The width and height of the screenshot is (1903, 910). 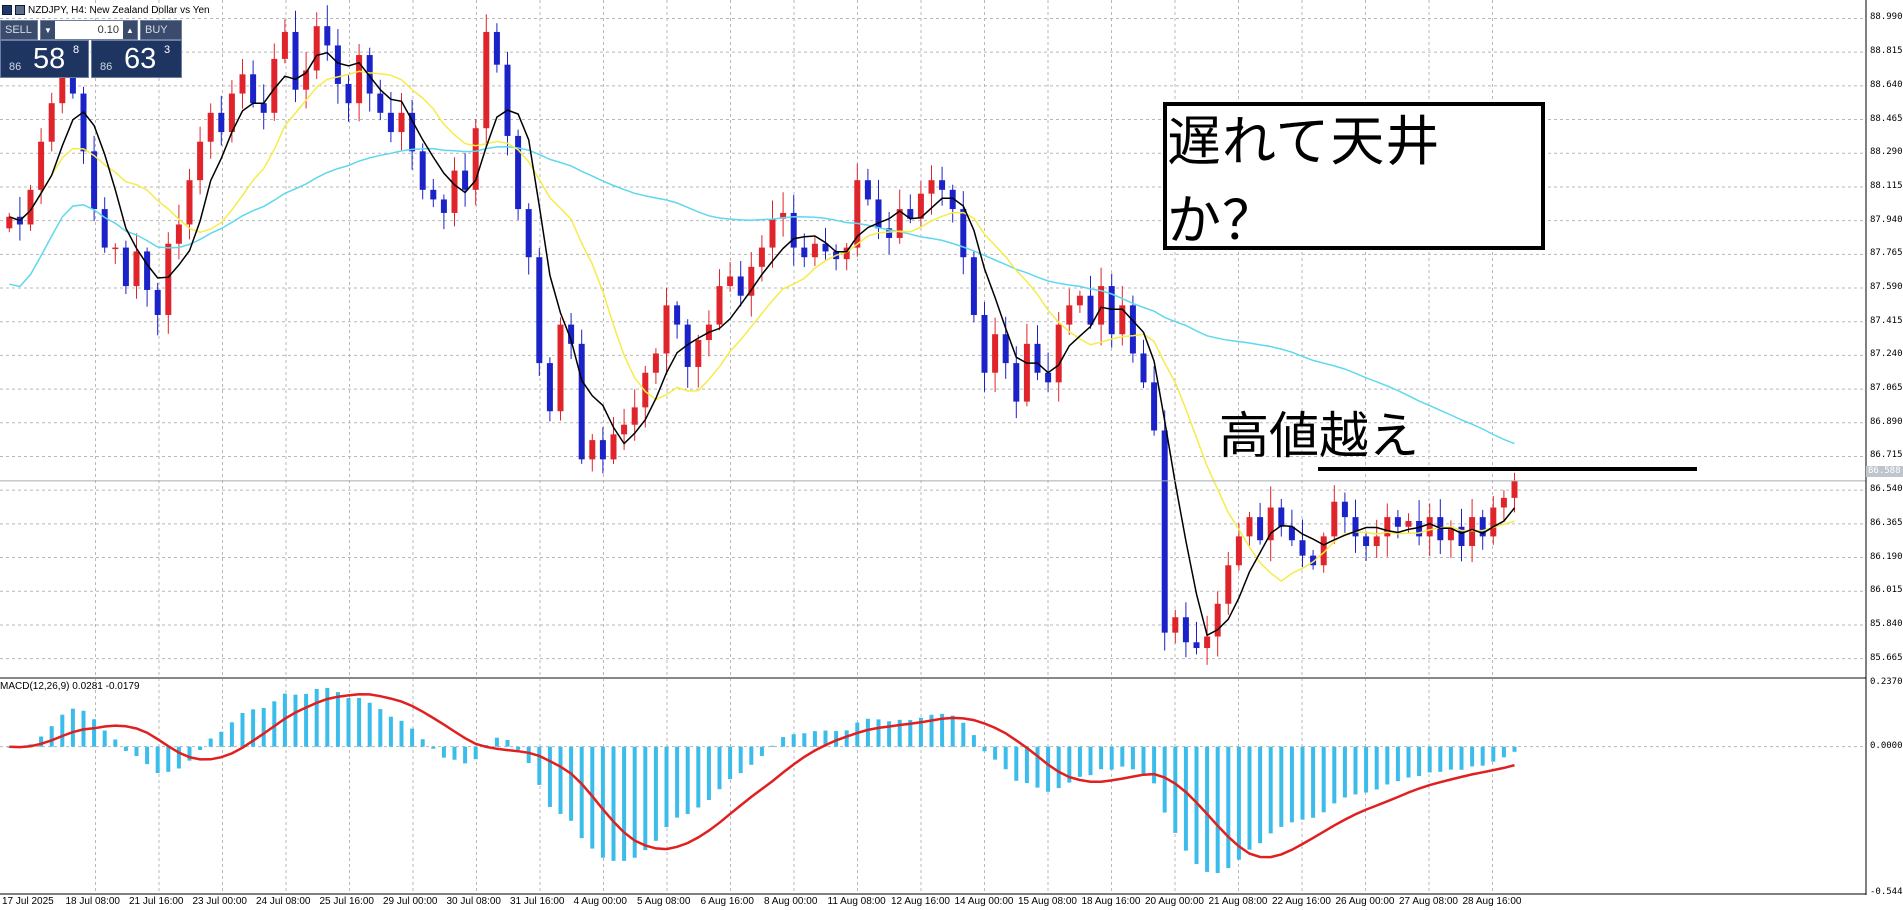 What do you see at coordinates (1886, 682) in the screenshot?
I see `macd-axis-label: 0.2370` at bounding box center [1886, 682].